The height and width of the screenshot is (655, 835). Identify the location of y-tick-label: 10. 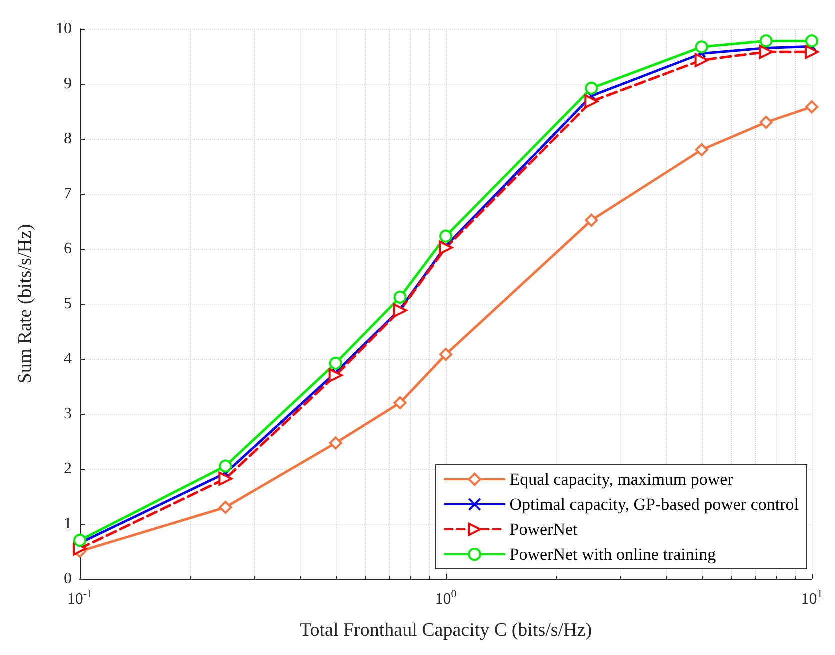
(64, 29).